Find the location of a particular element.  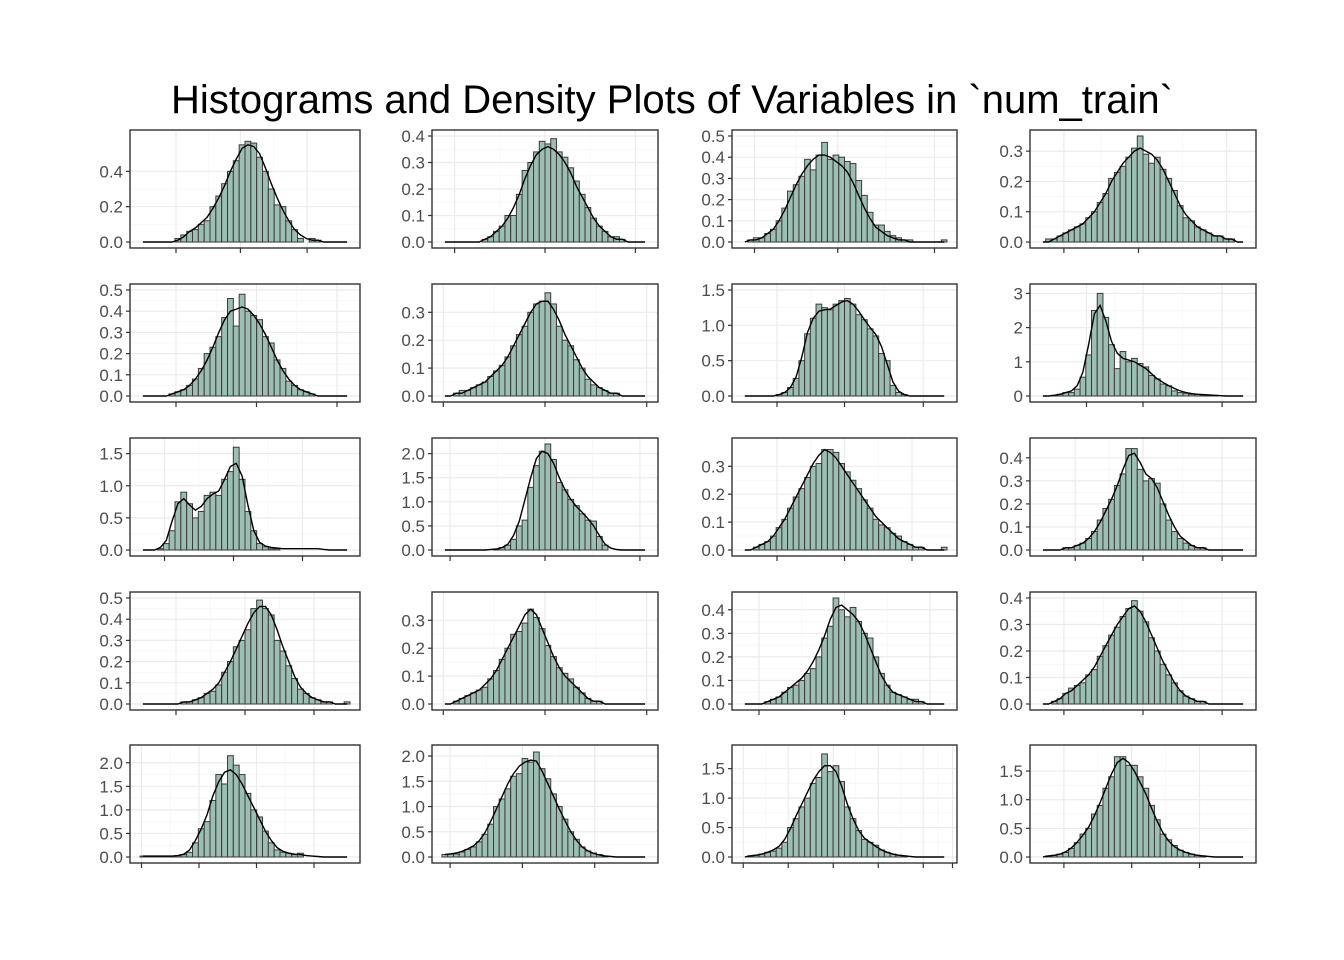

panel-19: 0.0 0.5 1.0 1.5 is located at coordinates (829, 806).